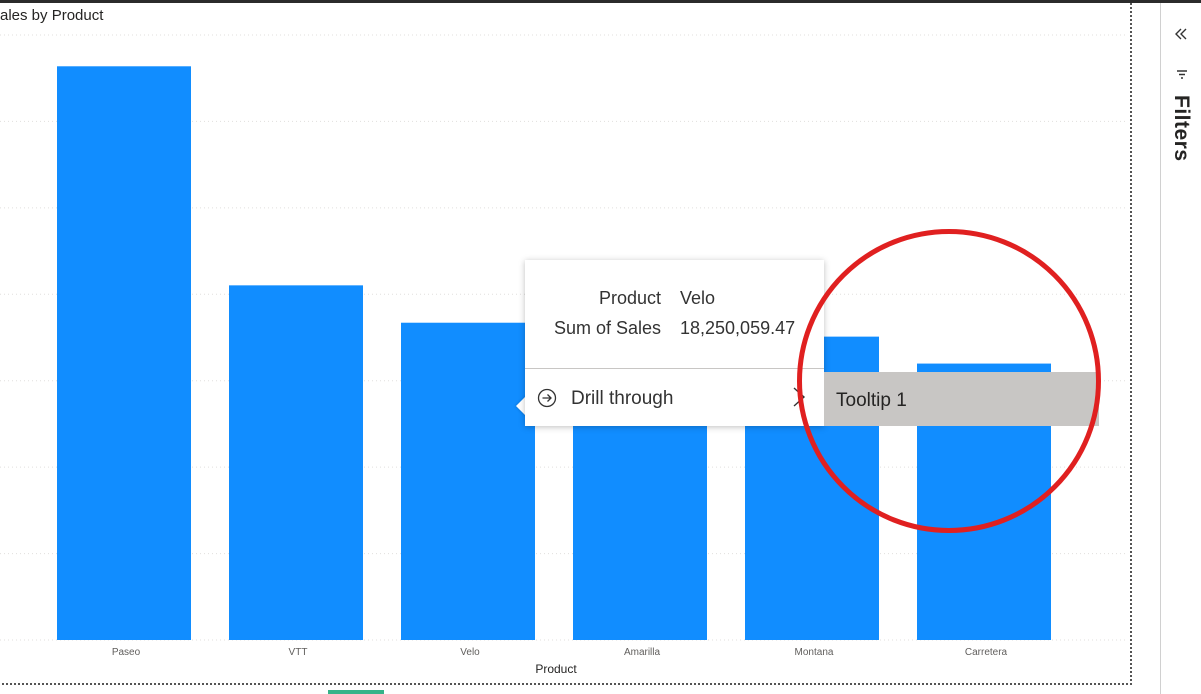  I want to click on chevron-right-icon, so click(799, 397).